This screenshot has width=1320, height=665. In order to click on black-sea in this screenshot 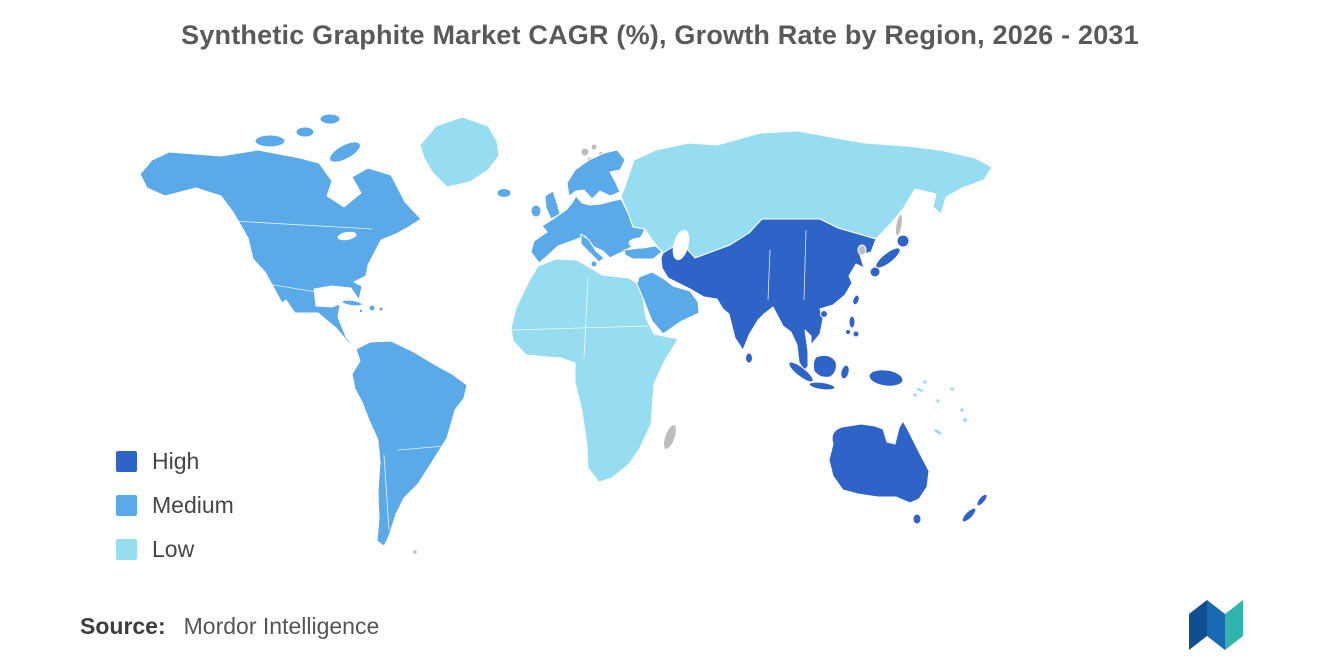, I will do `click(641, 243)`.